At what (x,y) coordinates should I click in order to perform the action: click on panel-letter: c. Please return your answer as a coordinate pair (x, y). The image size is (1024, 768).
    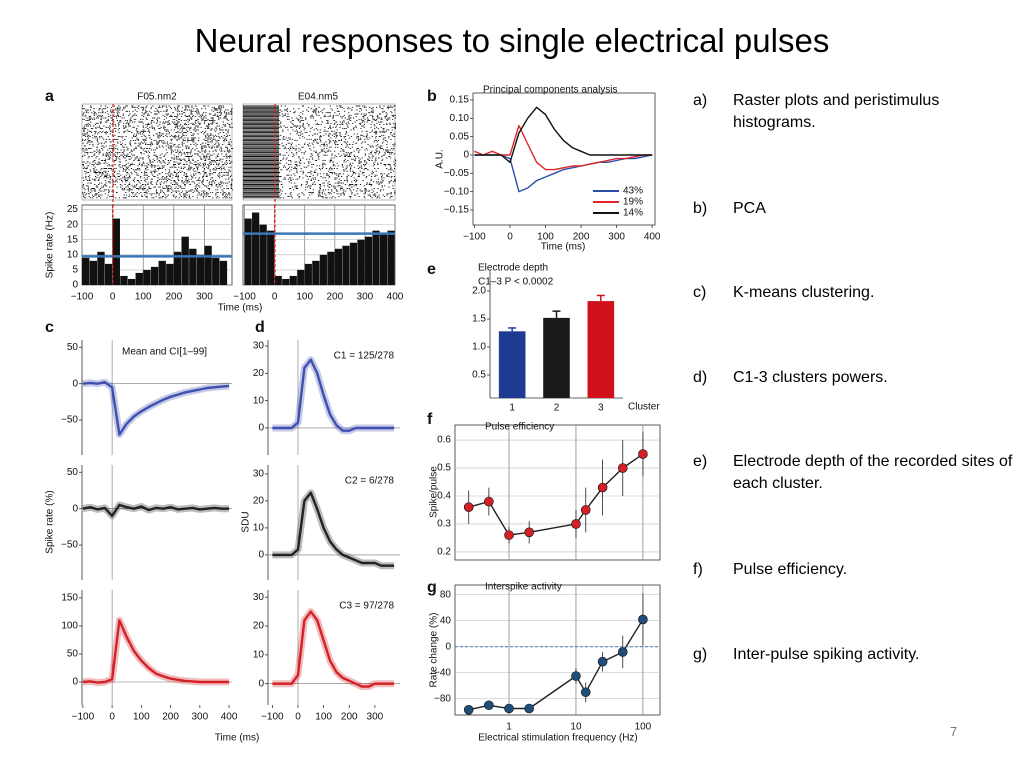
    Looking at the image, I should click on (49, 327).